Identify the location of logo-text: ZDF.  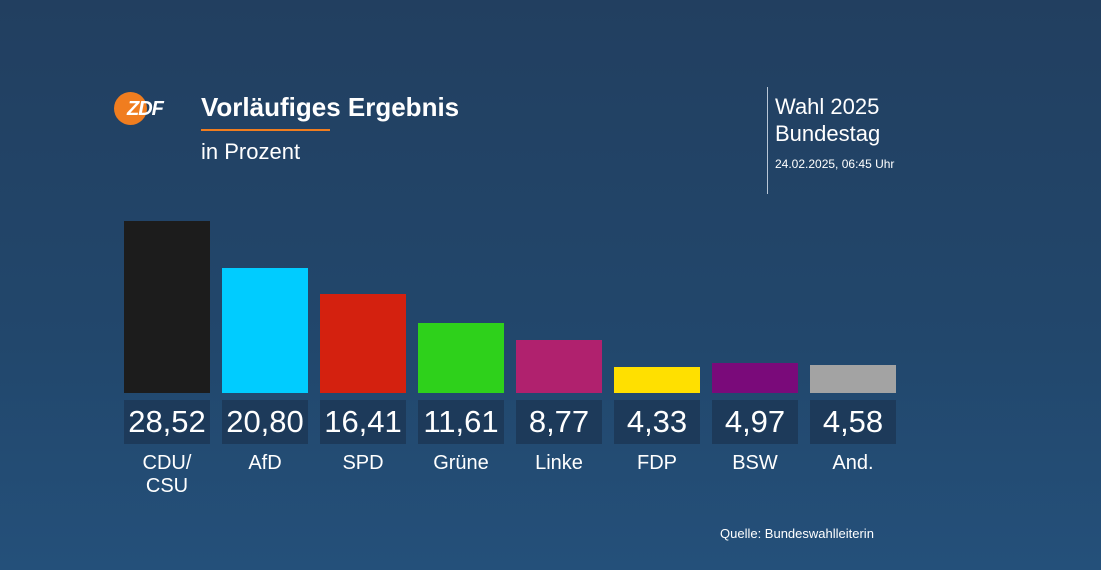
(145, 109).